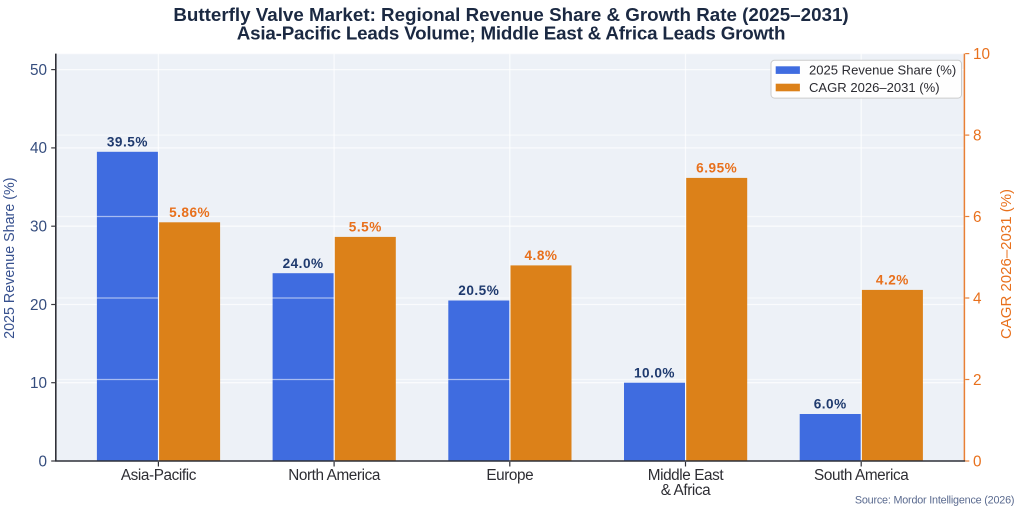 The width and height of the screenshot is (1024, 516). I want to click on svg-text: 2, so click(977, 380).